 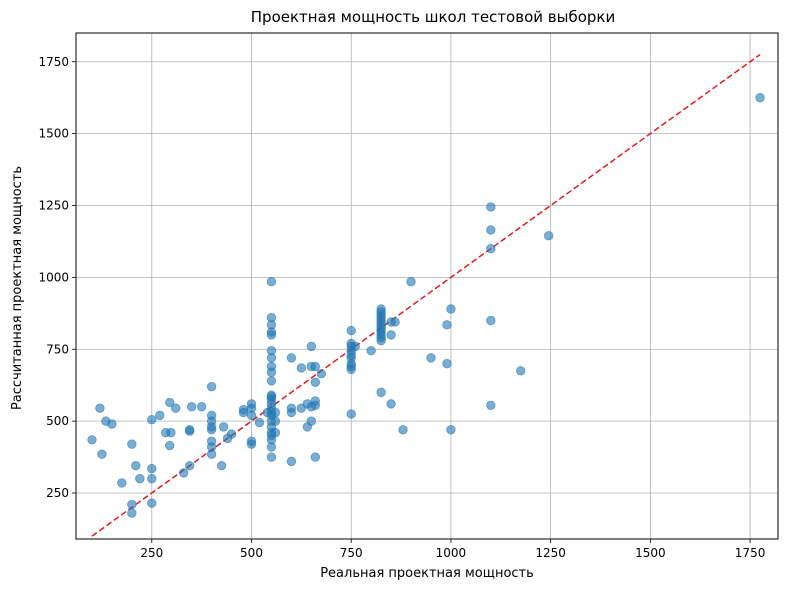 What do you see at coordinates (53, 134) in the screenshot?
I see `y-tick-label: 1500` at bounding box center [53, 134].